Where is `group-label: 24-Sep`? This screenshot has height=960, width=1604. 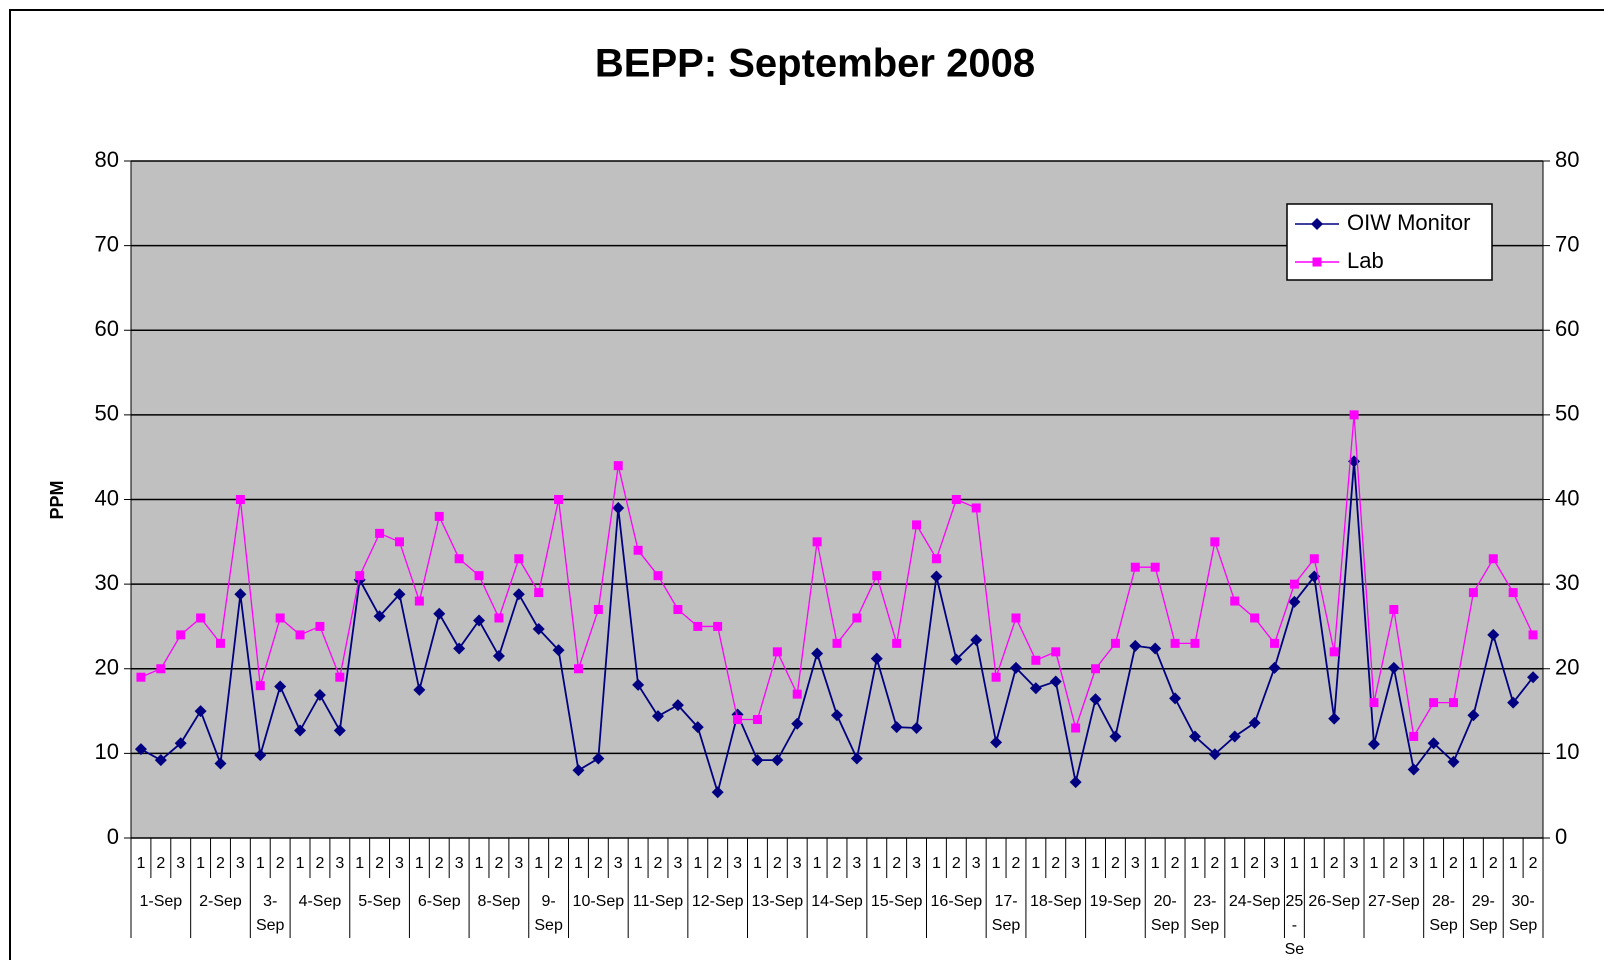
group-label: 24-Sep is located at coordinates (1254, 901).